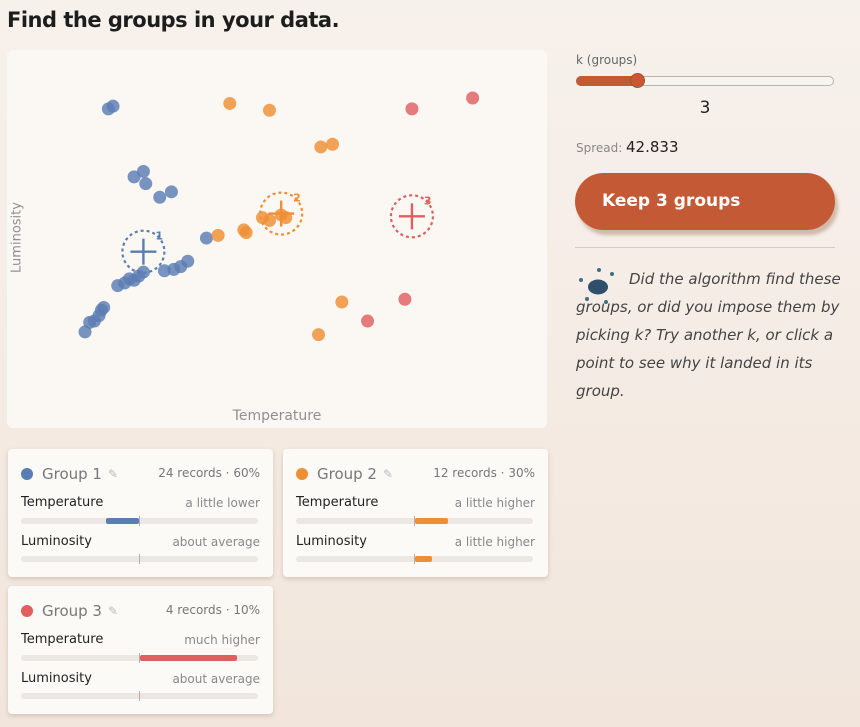  What do you see at coordinates (607, 81) in the screenshot?
I see `k-slider-fill` at bounding box center [607, 81].